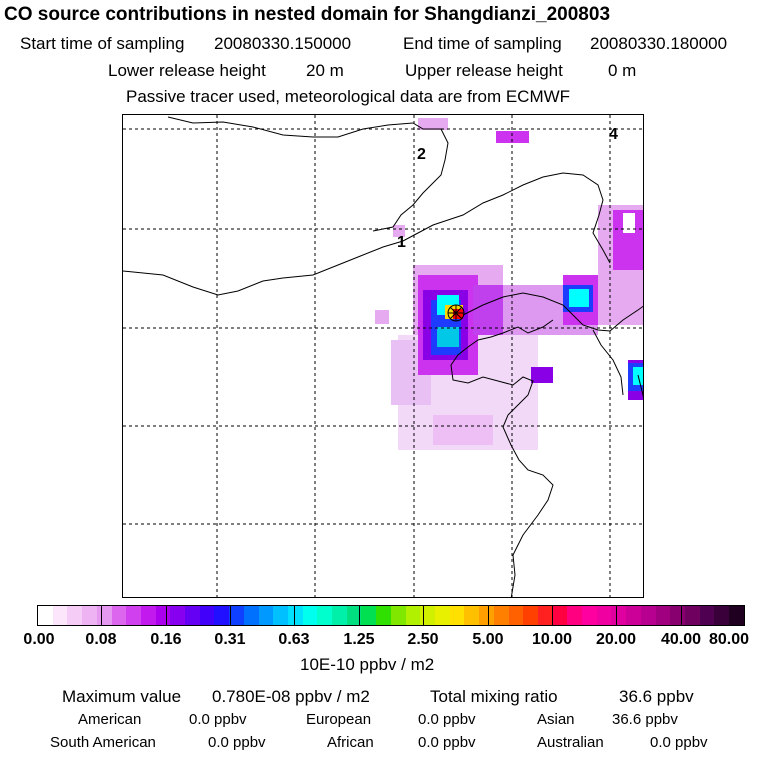  I want to click on upper-height-label: Upper release height, so click(484, 70).